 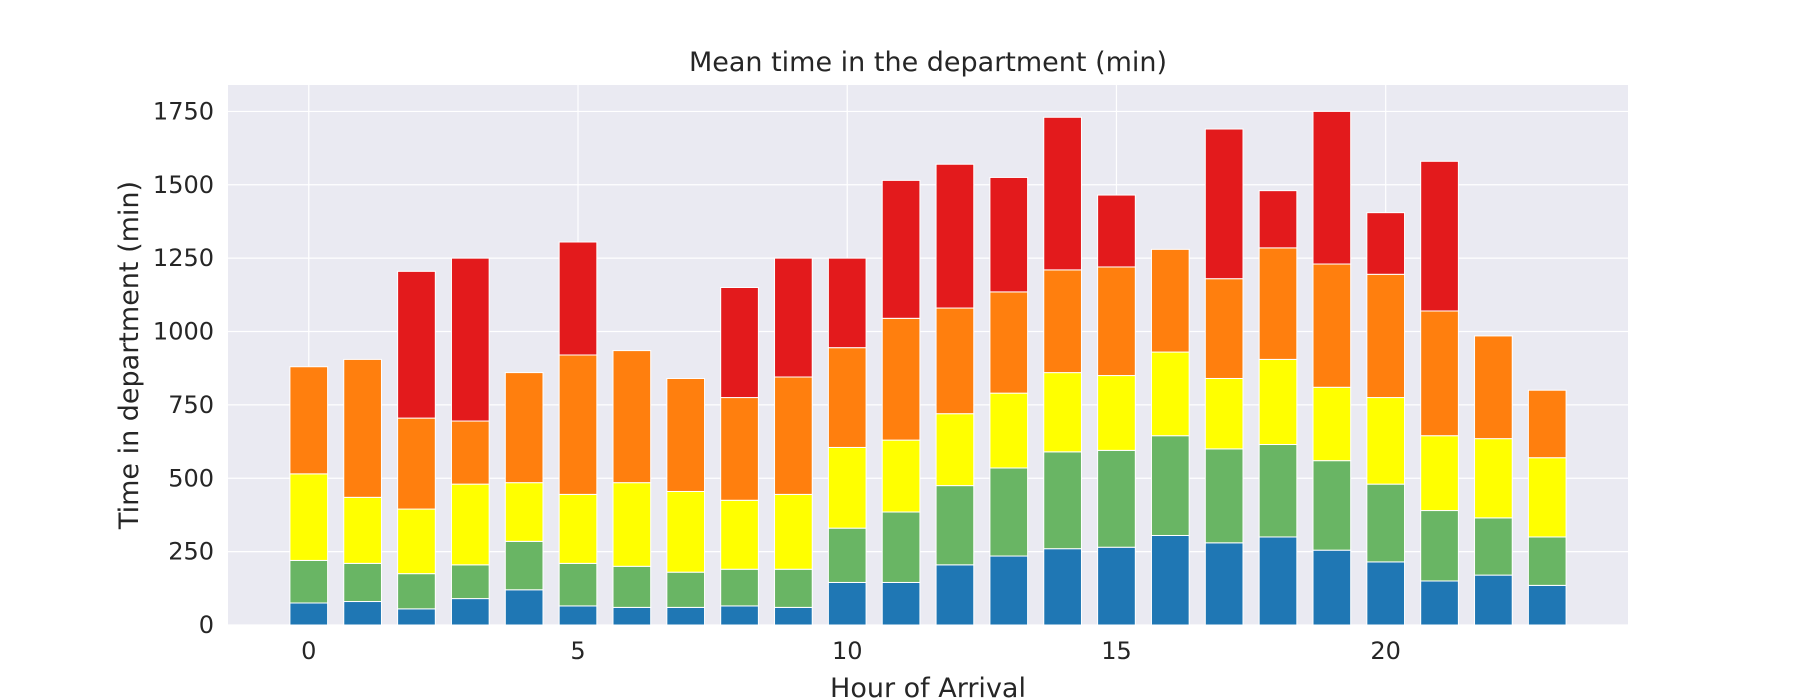 What do you see at coordinates (928, 62) in the screenshot?
I see `chart-title: Mean time in the department (min)` at bounding box center [928, 62].